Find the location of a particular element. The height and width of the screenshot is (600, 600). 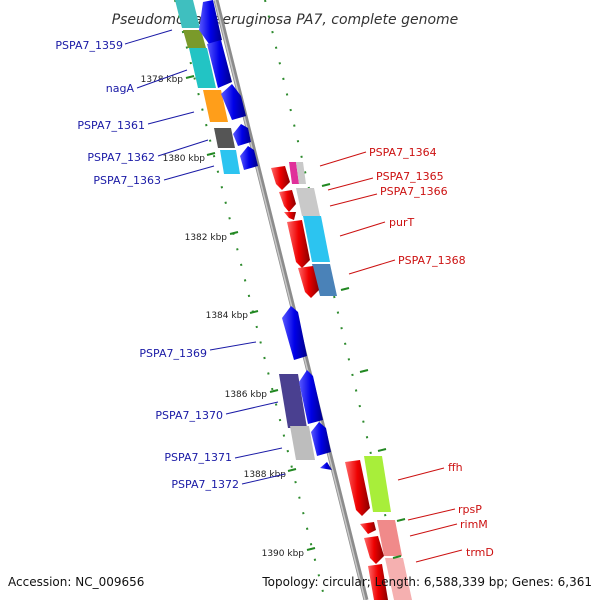

gene-label: PSPA7_1363 is located at coordinates (127, 180).